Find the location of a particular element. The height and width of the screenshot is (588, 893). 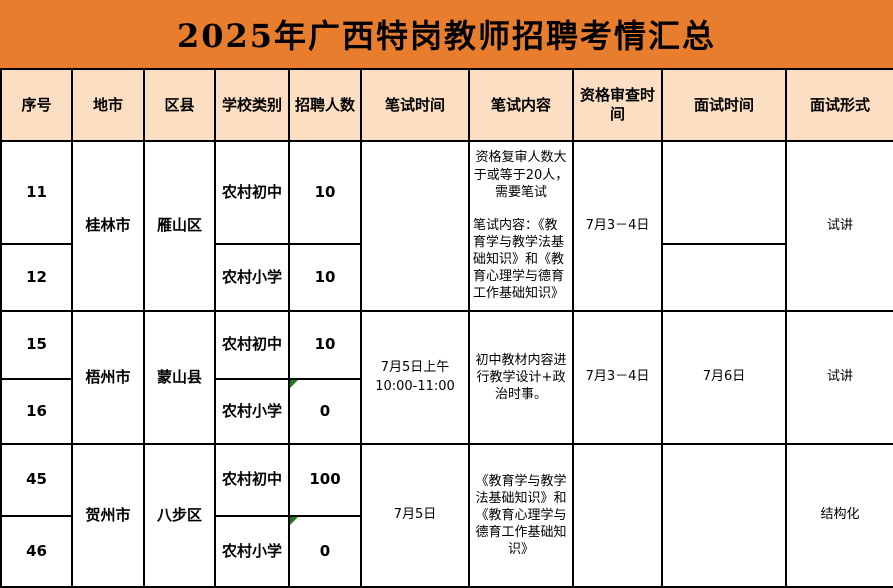

cell-written-exam-content: 《教育学与教学法基础知识》和《教育心理学与德育工作基础知识》 is located at coordinates (521, 515).